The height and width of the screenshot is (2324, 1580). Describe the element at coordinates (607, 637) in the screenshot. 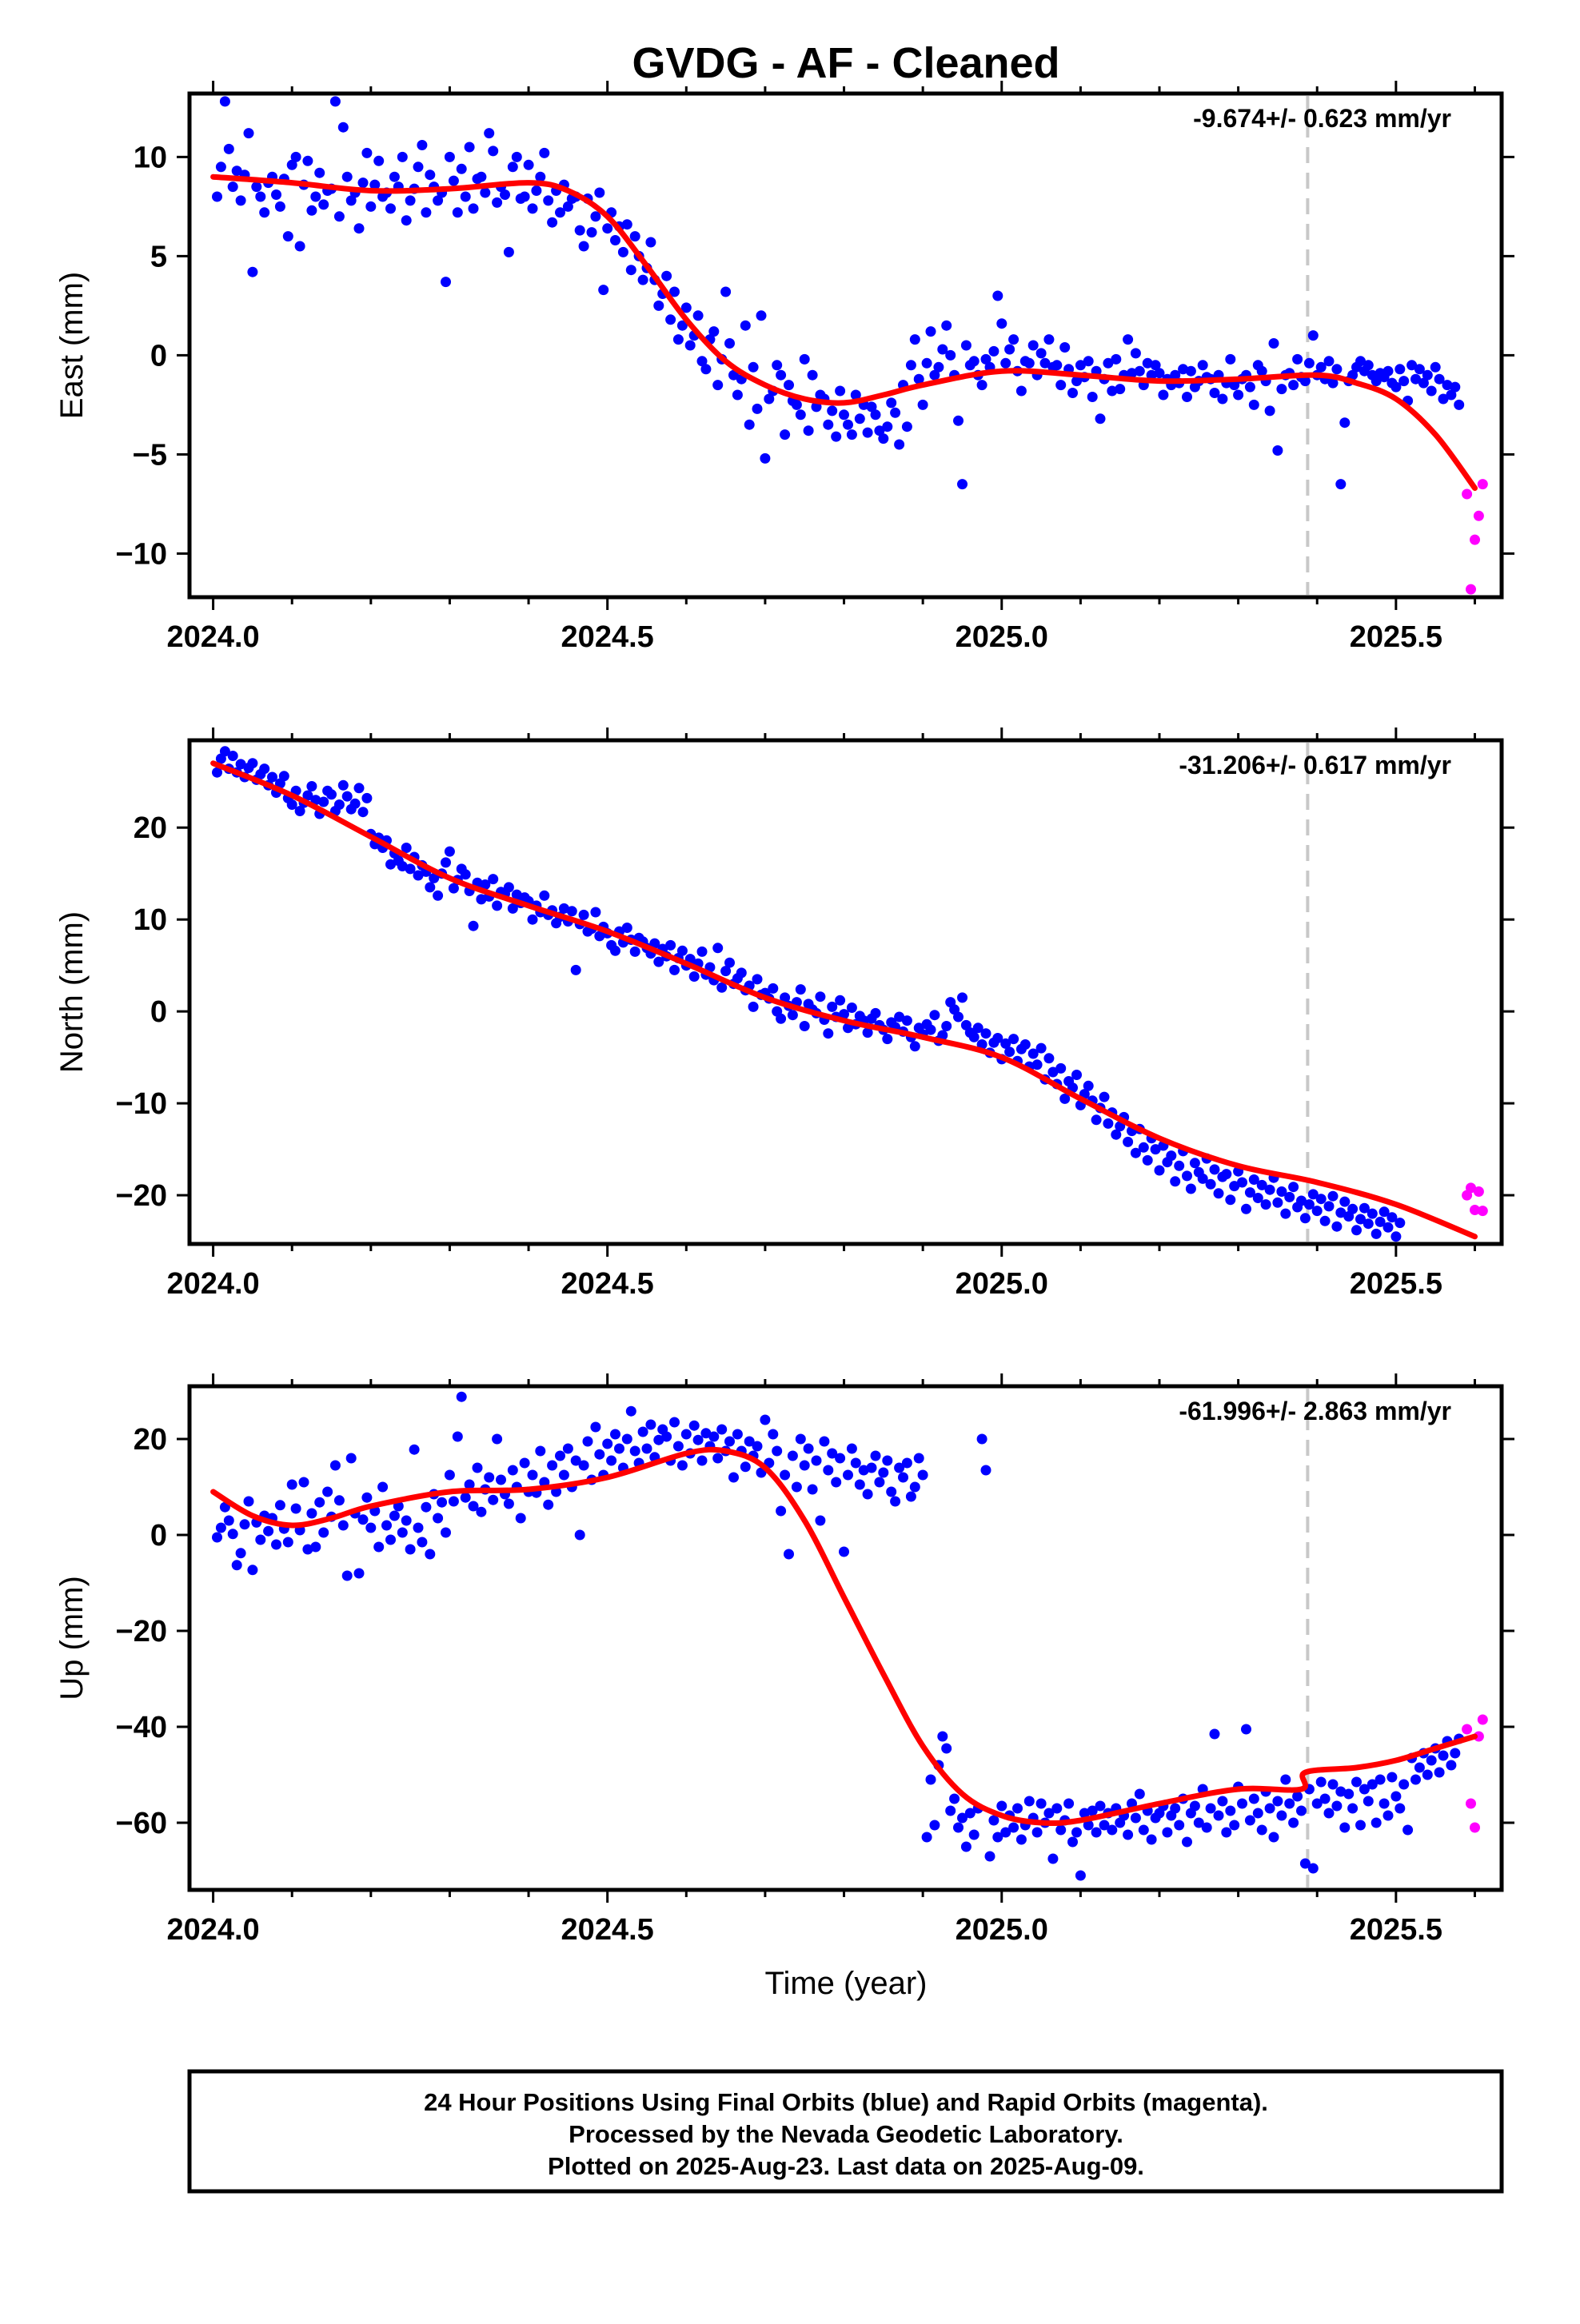

I see `x-tick-label: 2024.5` at that location.